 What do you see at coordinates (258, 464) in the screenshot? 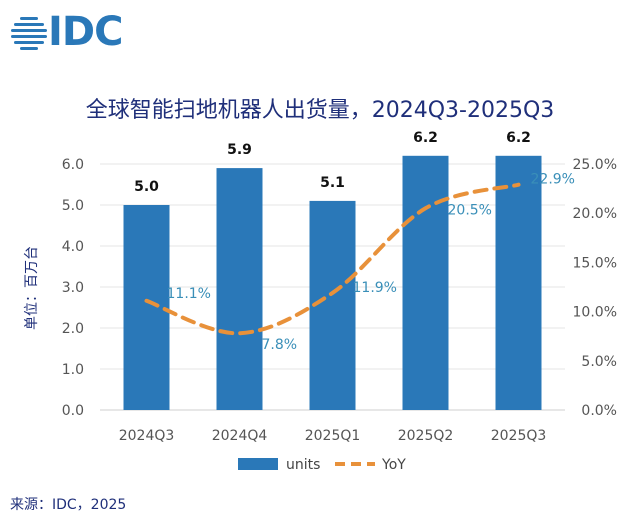
I see `legend-units-swatch` at bounding box center [258, 464].